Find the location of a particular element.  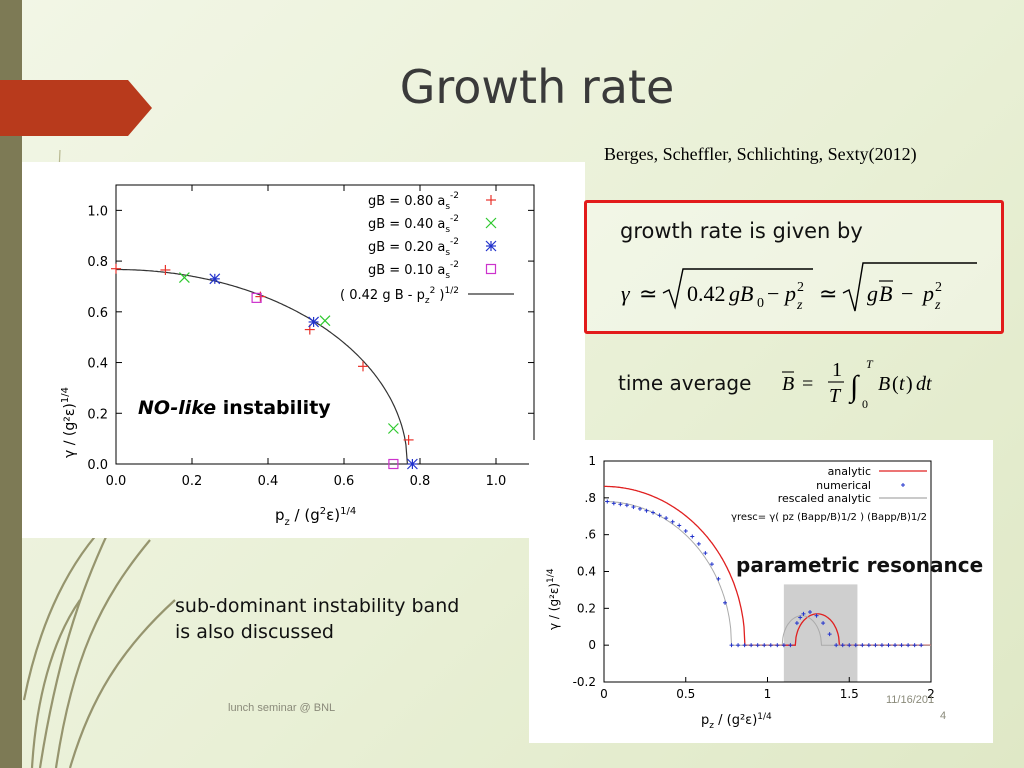

right-y-tick-label: 0 is located at coordinates (592, 645).